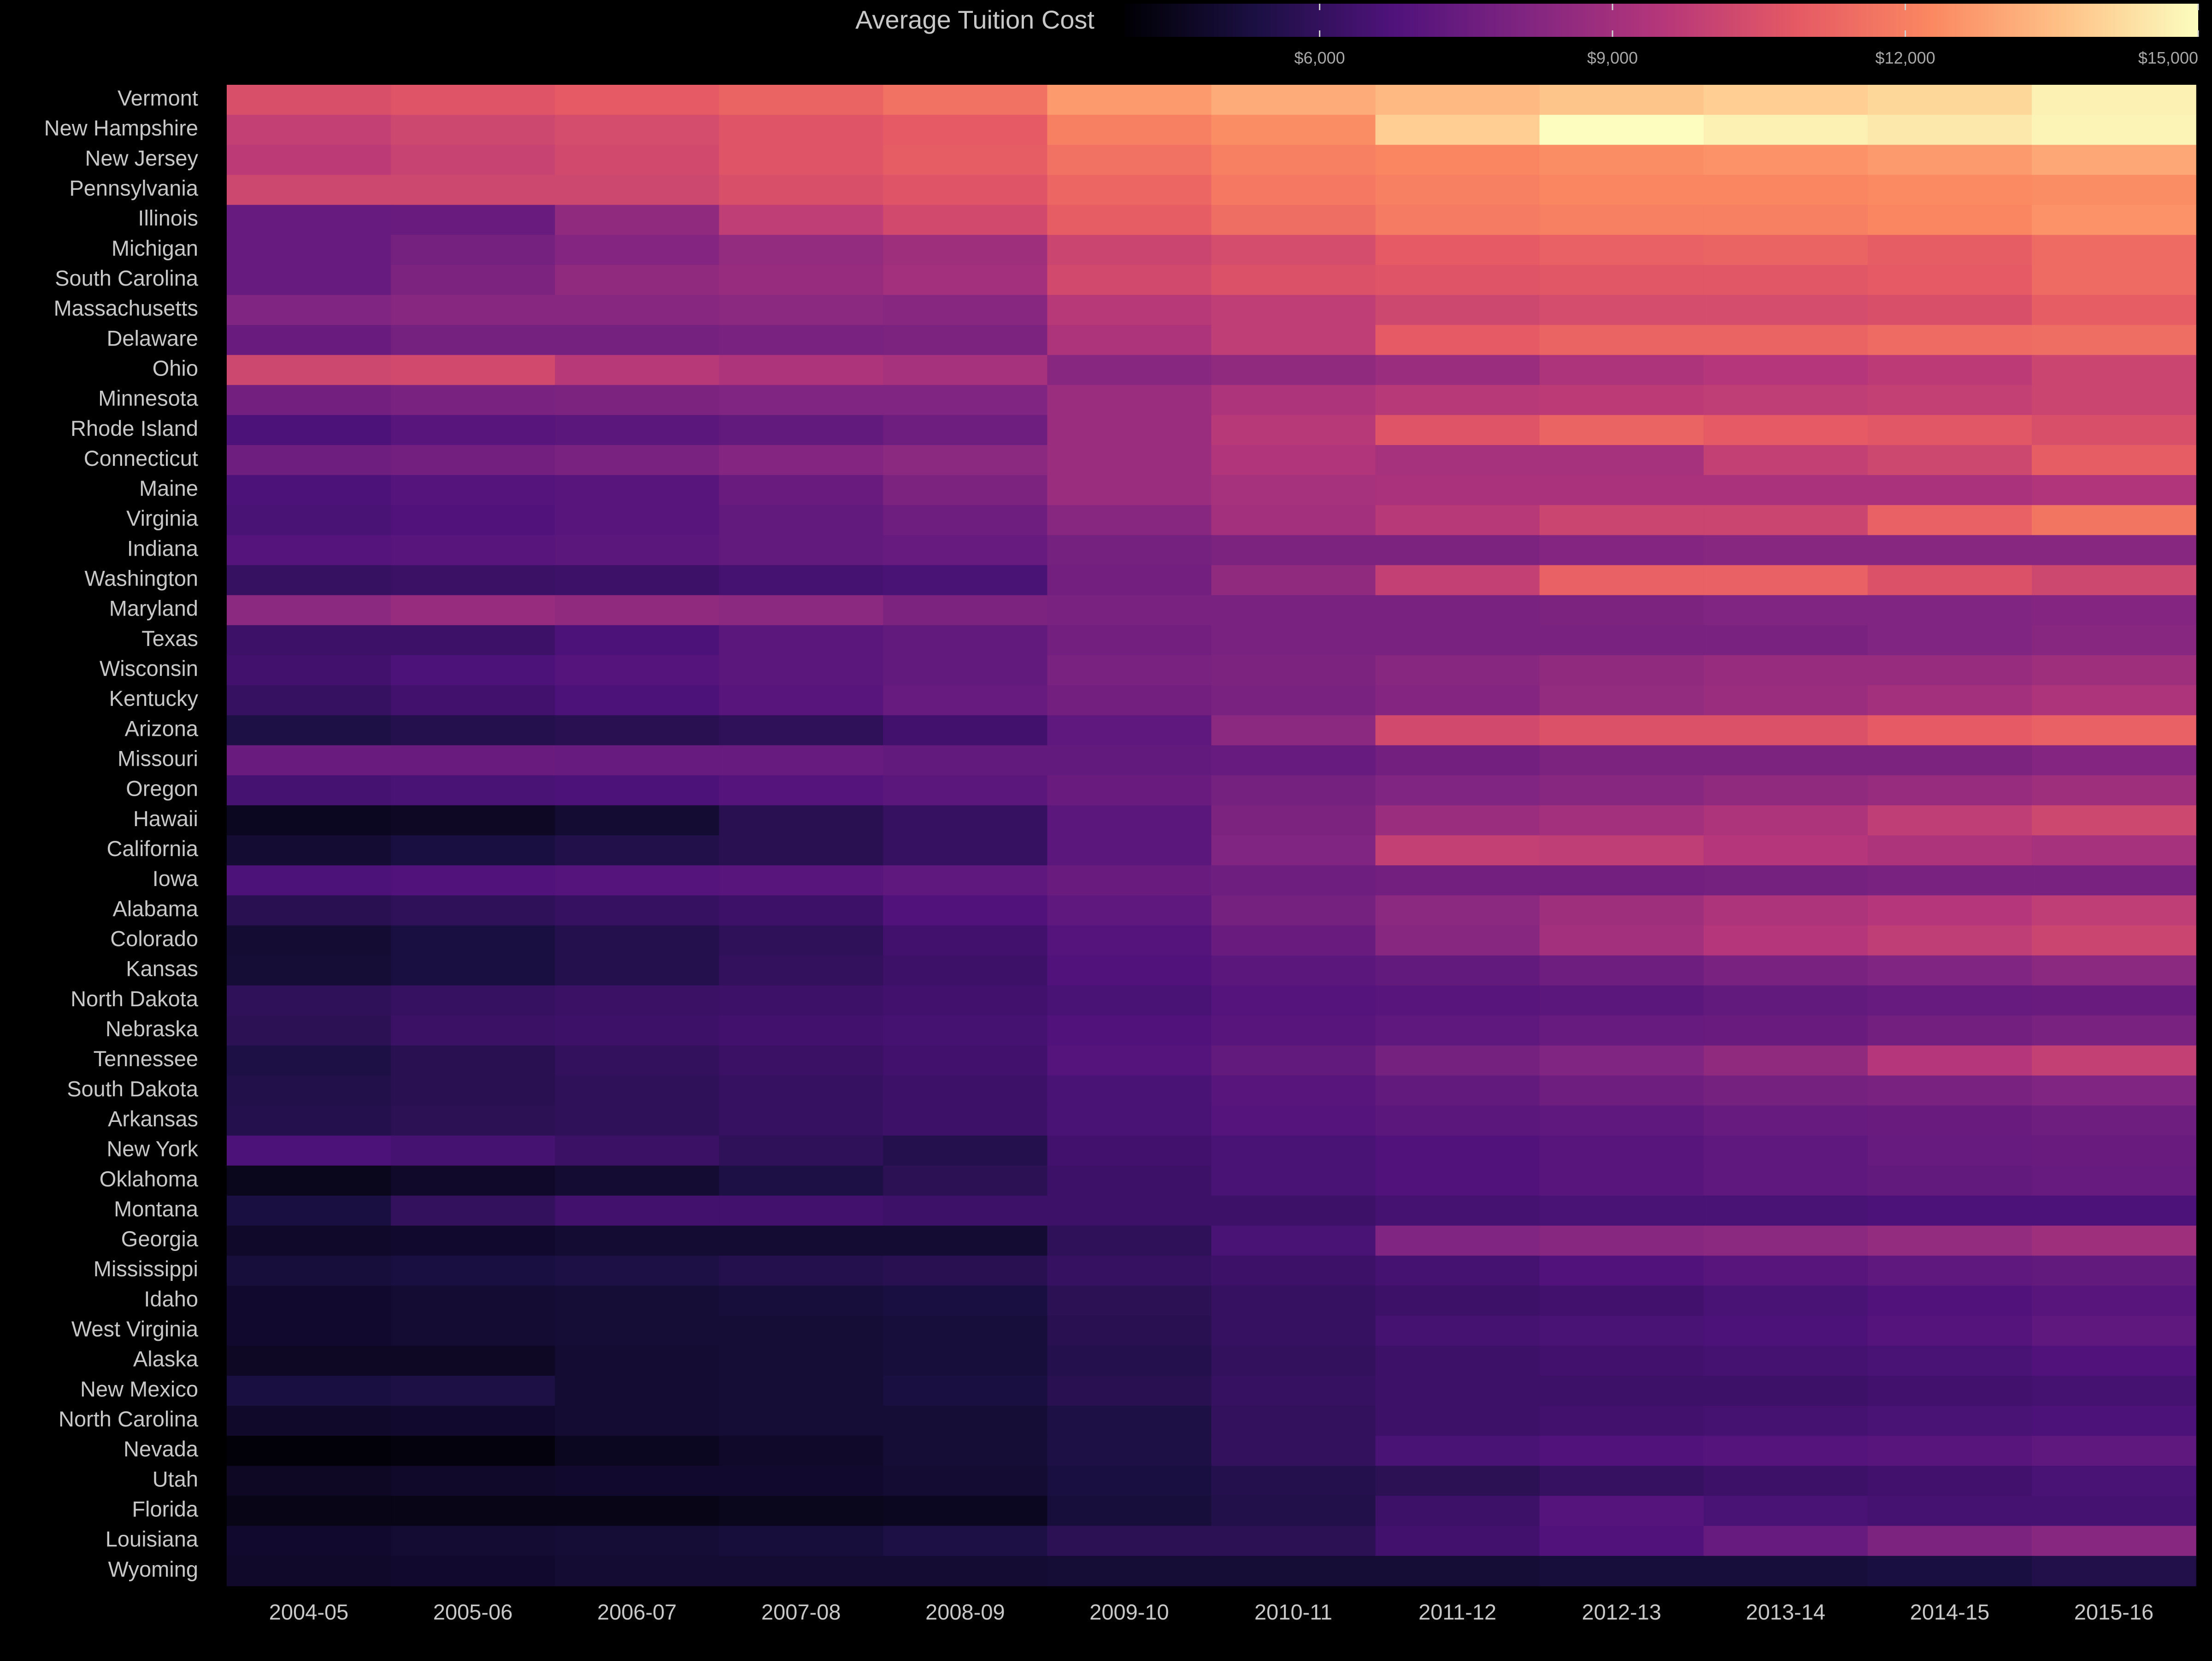 Image resolution: width=2212 pixels, height=1661 pixels. Describe the element at coordinates (154, 938) in the screenshot. I see `y-tick-label: Colorado` at that location.